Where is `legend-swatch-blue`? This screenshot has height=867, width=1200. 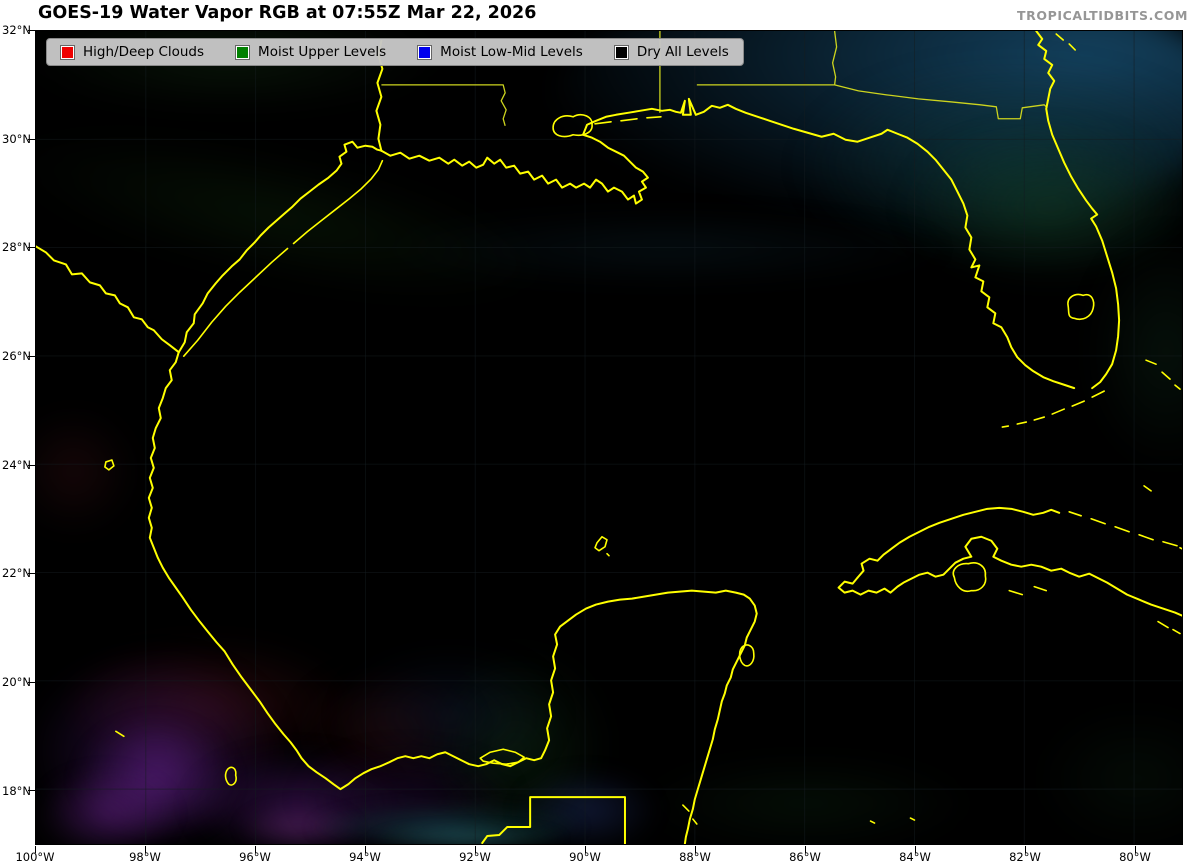 legend-swatch-blue is located at coordinates (425, 52).